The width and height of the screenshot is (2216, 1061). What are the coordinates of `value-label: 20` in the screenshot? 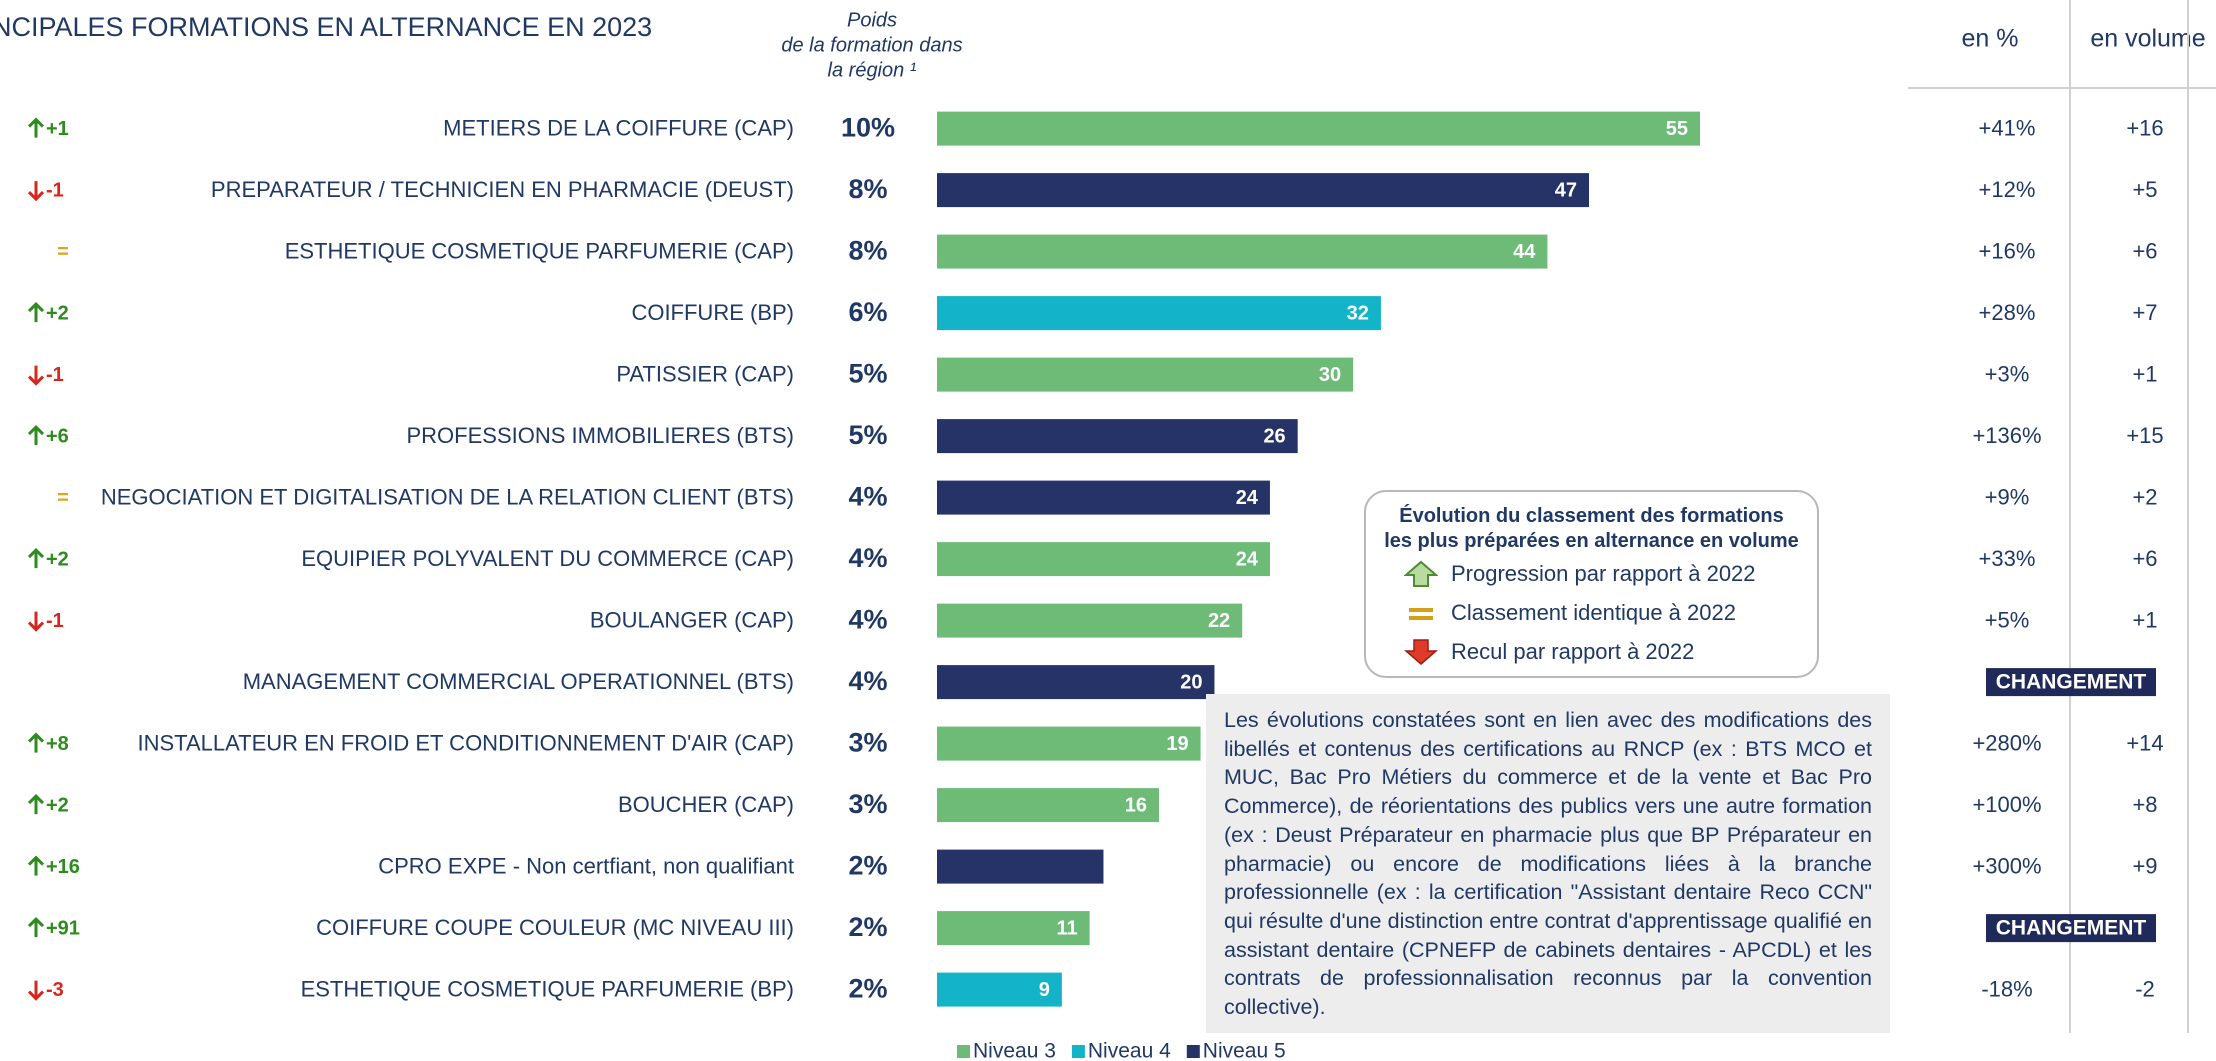 It's located at (1191, 682).